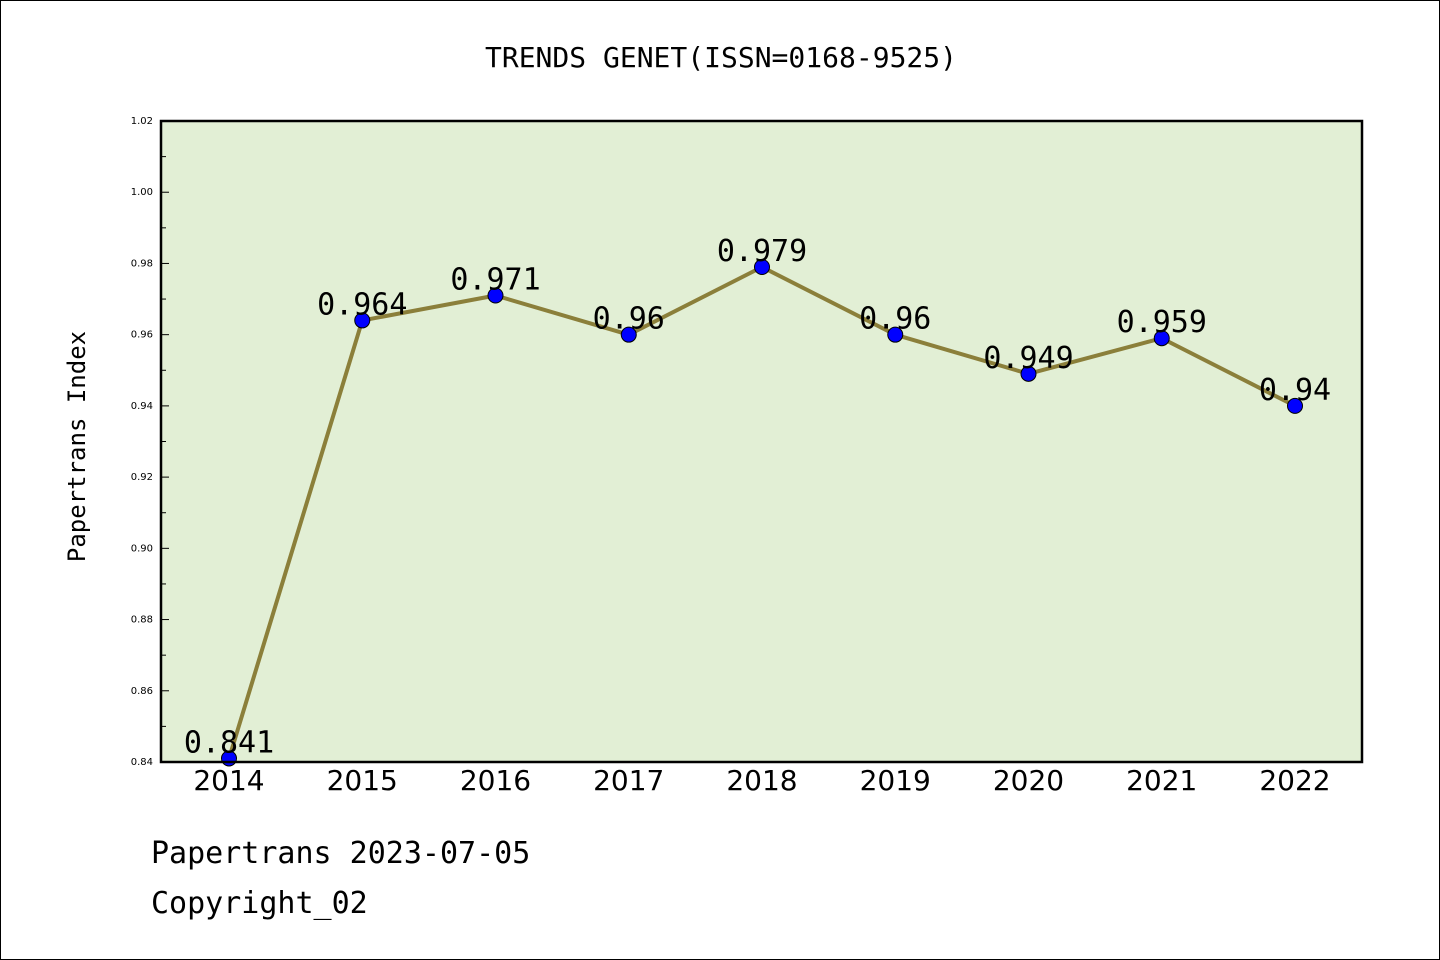 The width and height of the screenshot is (1440, 960). I want to click on x-tick-label: 2016, so click(495, 780).